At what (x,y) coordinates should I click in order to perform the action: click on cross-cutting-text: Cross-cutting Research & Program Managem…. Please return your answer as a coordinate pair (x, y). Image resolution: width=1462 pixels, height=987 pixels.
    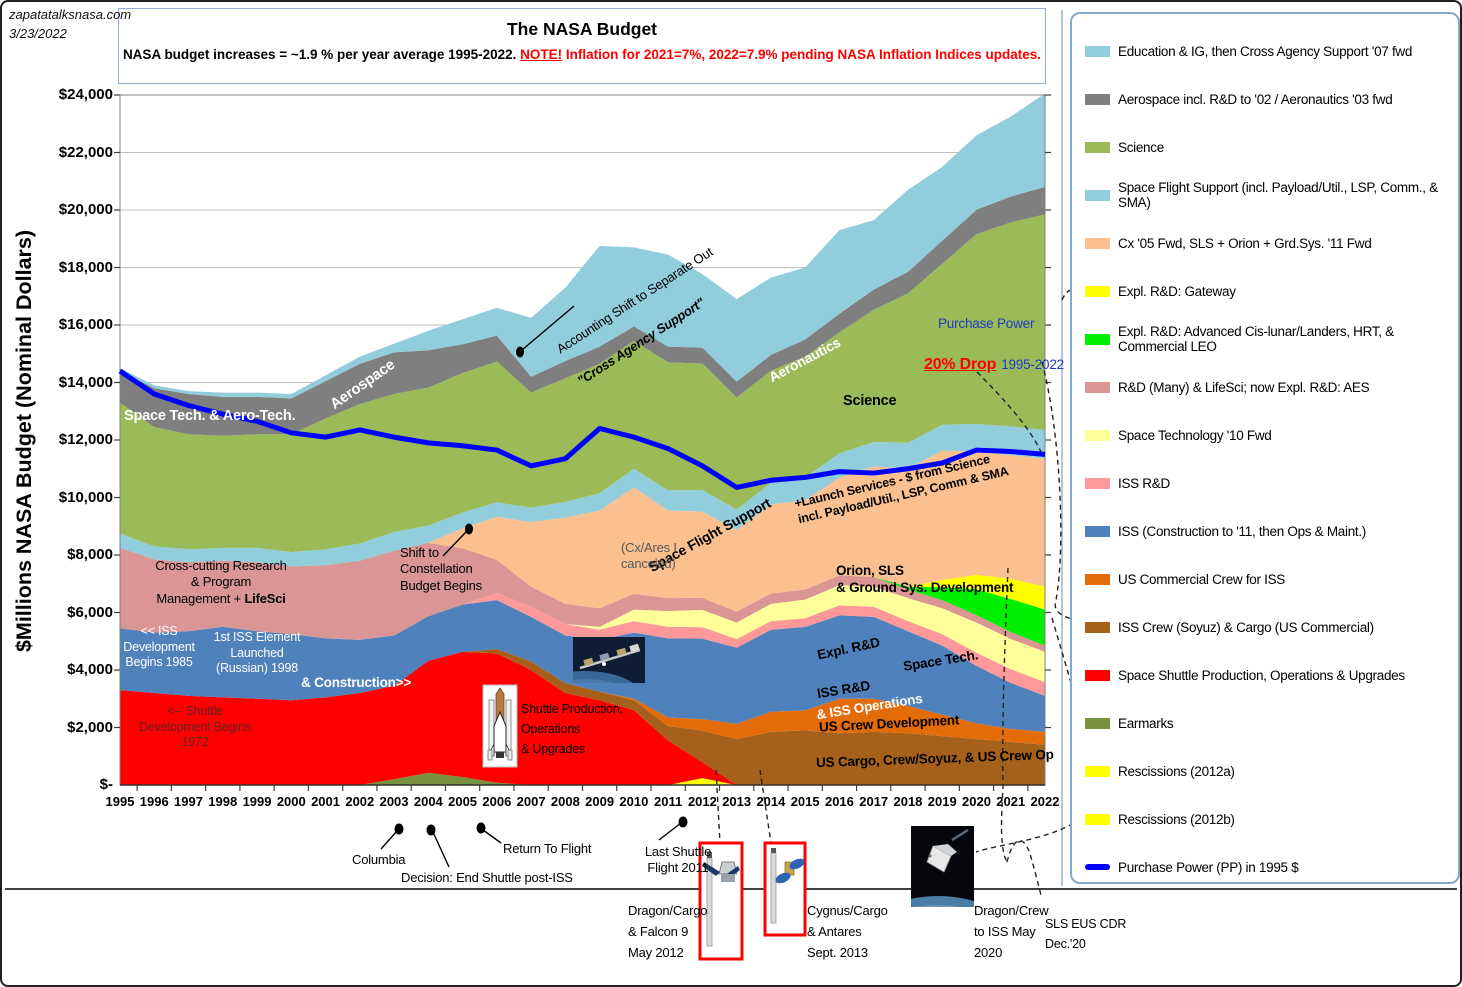
    Looking at the image, I should click on (221, 582).